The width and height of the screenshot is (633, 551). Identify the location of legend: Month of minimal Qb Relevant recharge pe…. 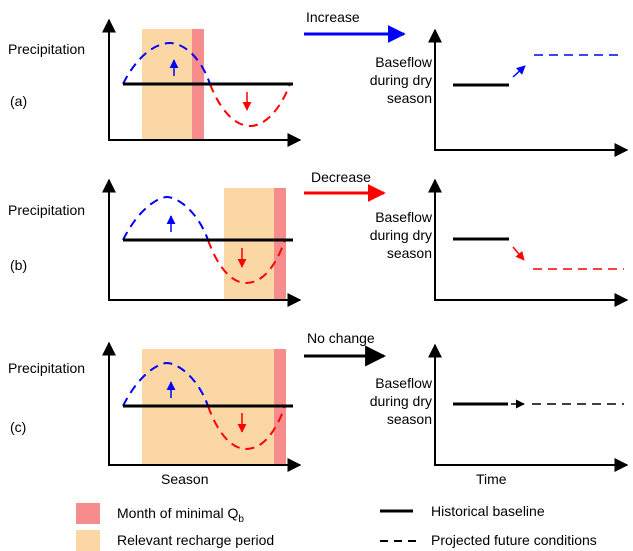
(336, 527).